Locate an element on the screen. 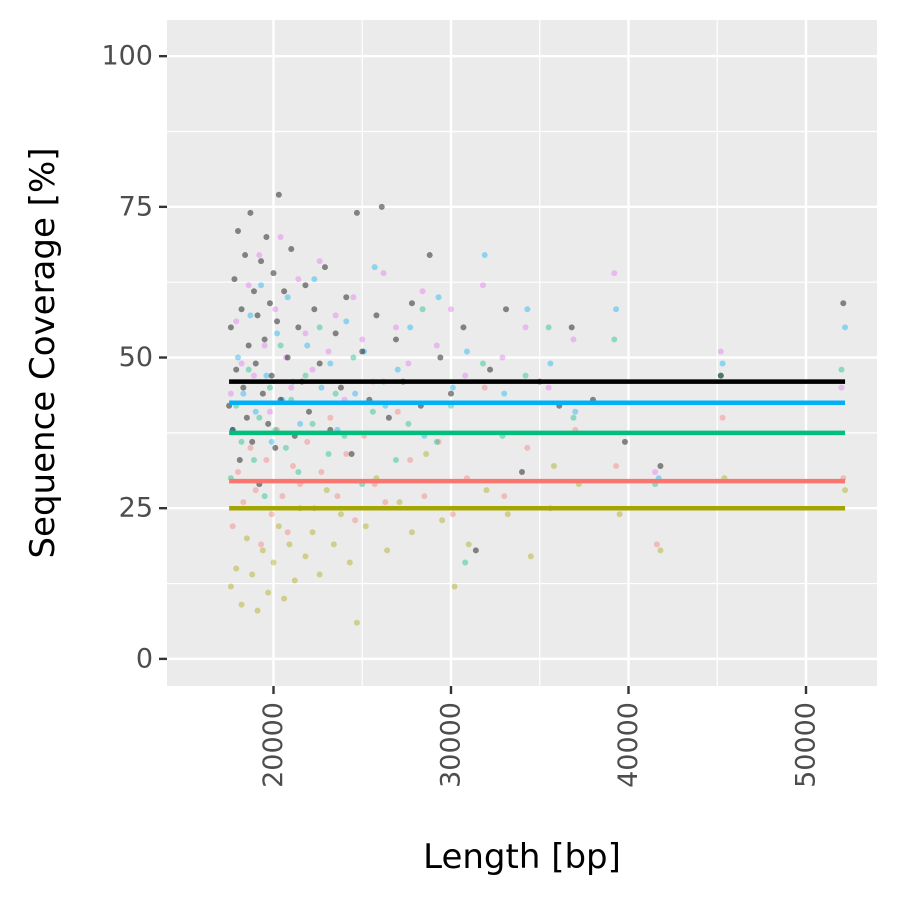 This screenshot has height=900, width=900. y-tick-label: 25 is located at coordinates (136, 508).